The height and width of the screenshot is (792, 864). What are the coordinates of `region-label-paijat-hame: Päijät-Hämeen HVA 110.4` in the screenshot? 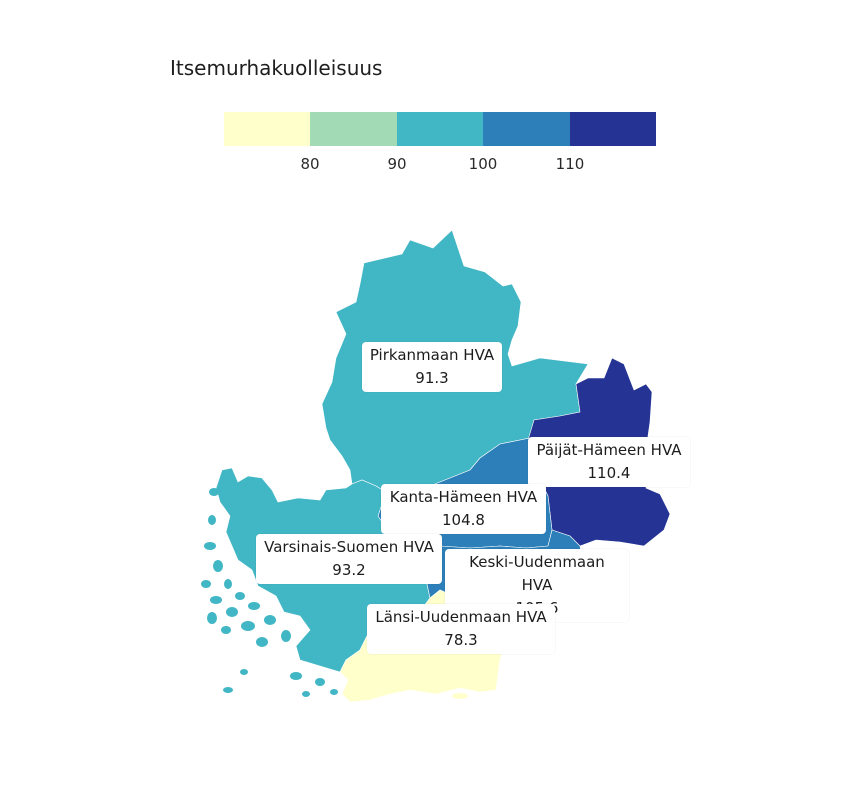 It's located at (609, 462).